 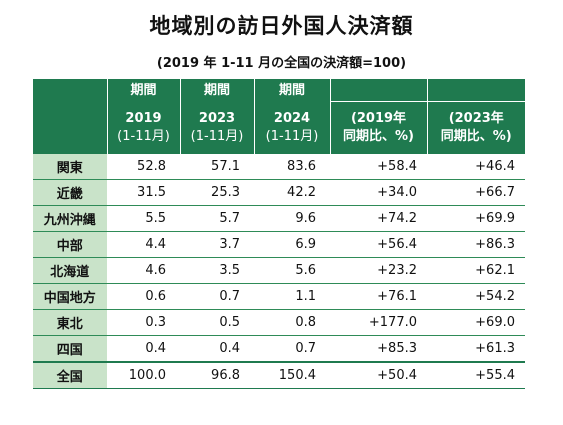 I want to click on value-2023: 25.3, so click(x=217, y=192).